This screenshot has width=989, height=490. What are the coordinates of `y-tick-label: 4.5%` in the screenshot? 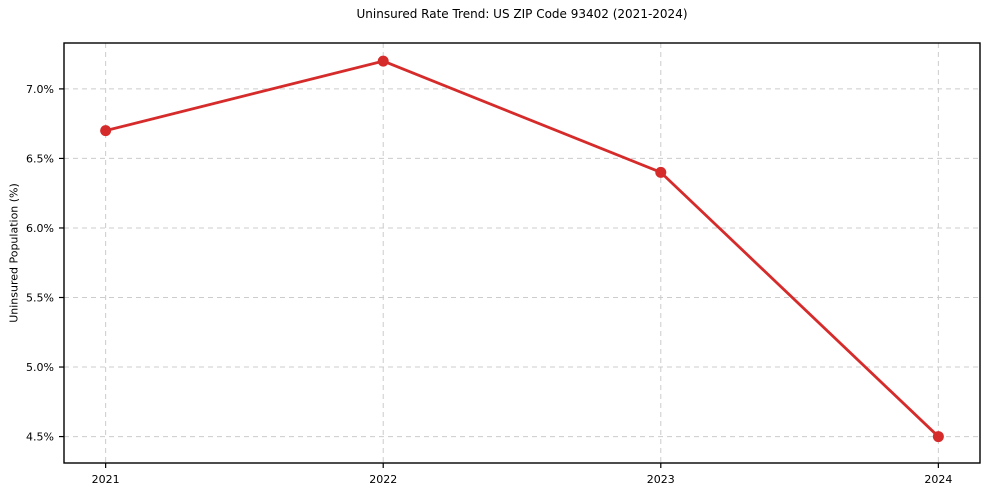 It's located at (40, 437).